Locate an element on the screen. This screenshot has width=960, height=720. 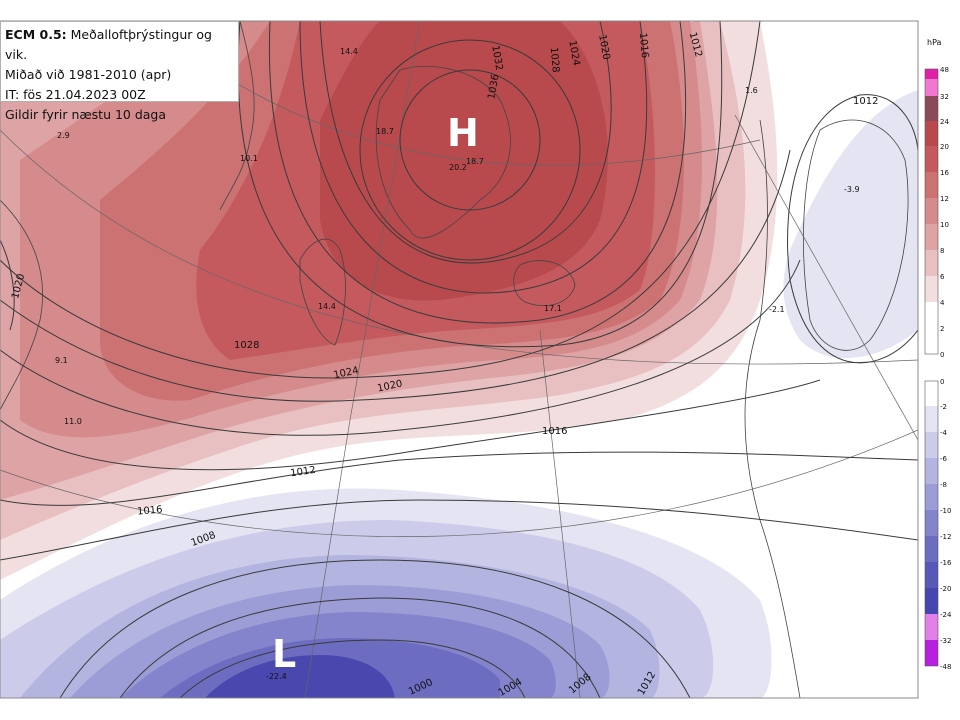
legend-tick: 10 is located at coordinates (944, 225).